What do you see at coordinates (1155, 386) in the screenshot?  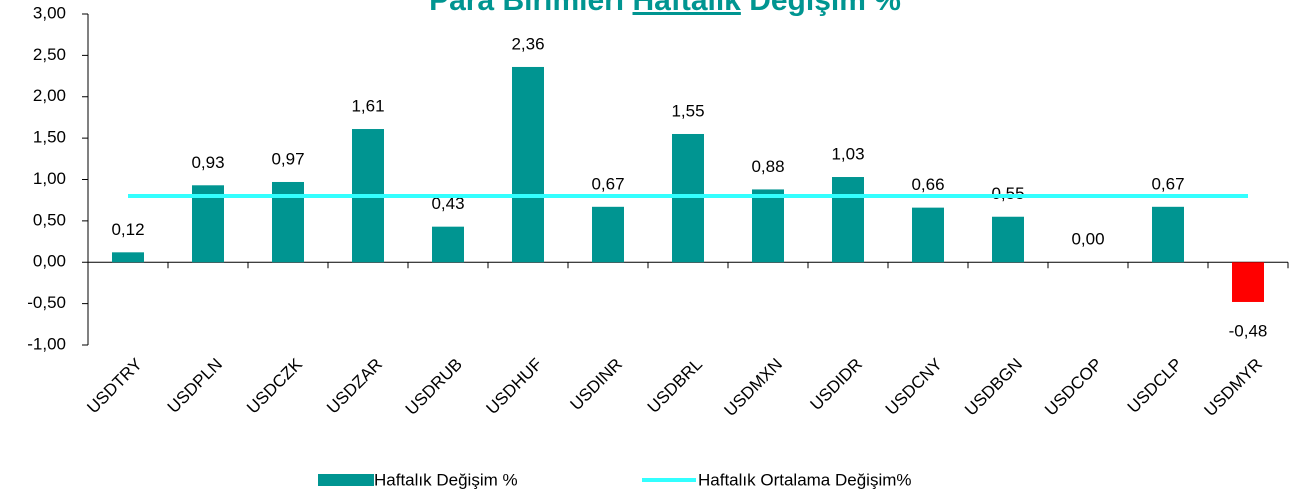 I see `x-tick-label: USDCLP` at bounding box center [1155, 386].